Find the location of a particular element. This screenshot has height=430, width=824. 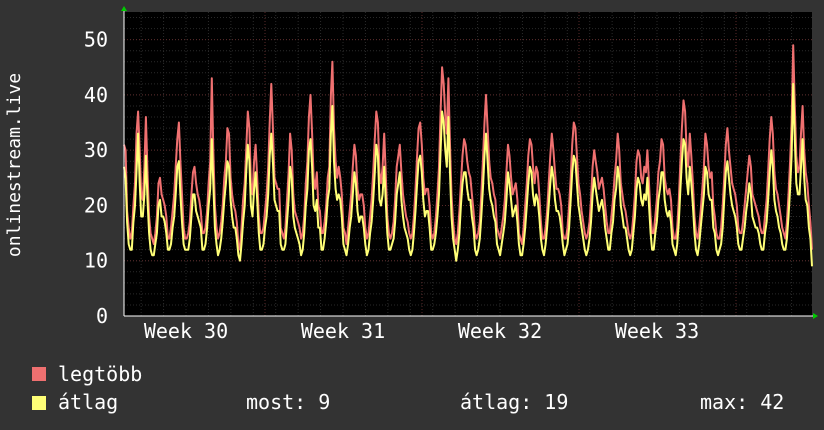

y-tick-label: 0 is located at coordinates (102, 316).